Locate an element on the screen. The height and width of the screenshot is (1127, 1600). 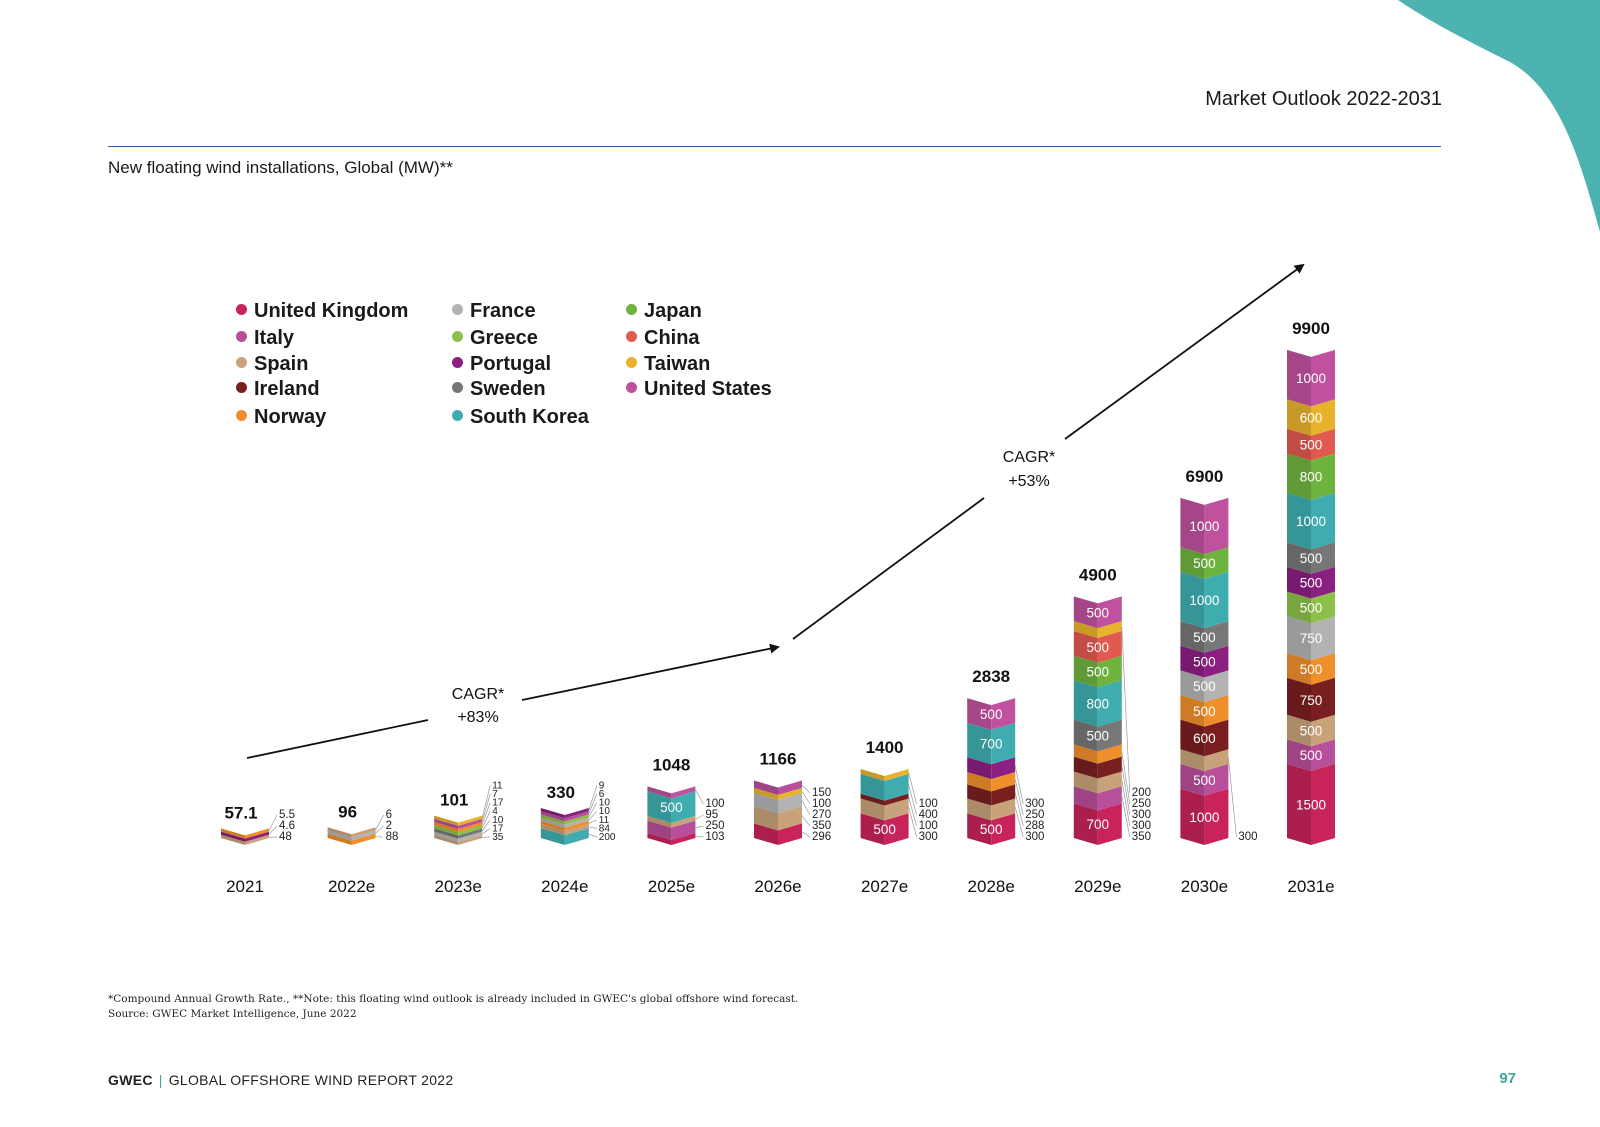
segment-value-label: 10 is located at coordinates (498, 820).